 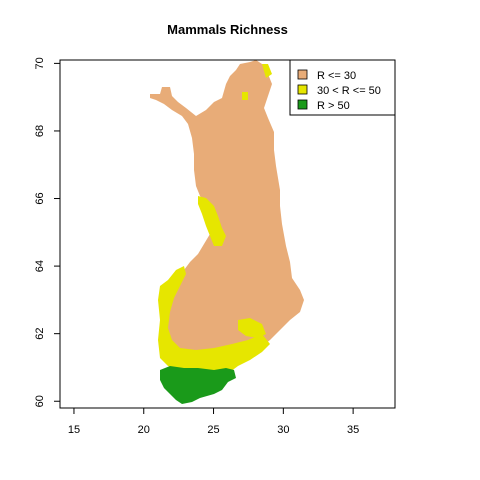 What do you see at coordinates (213, 430) in the screenshot?
I see `x-tick-label: 25` at bounding box center [213, 430].